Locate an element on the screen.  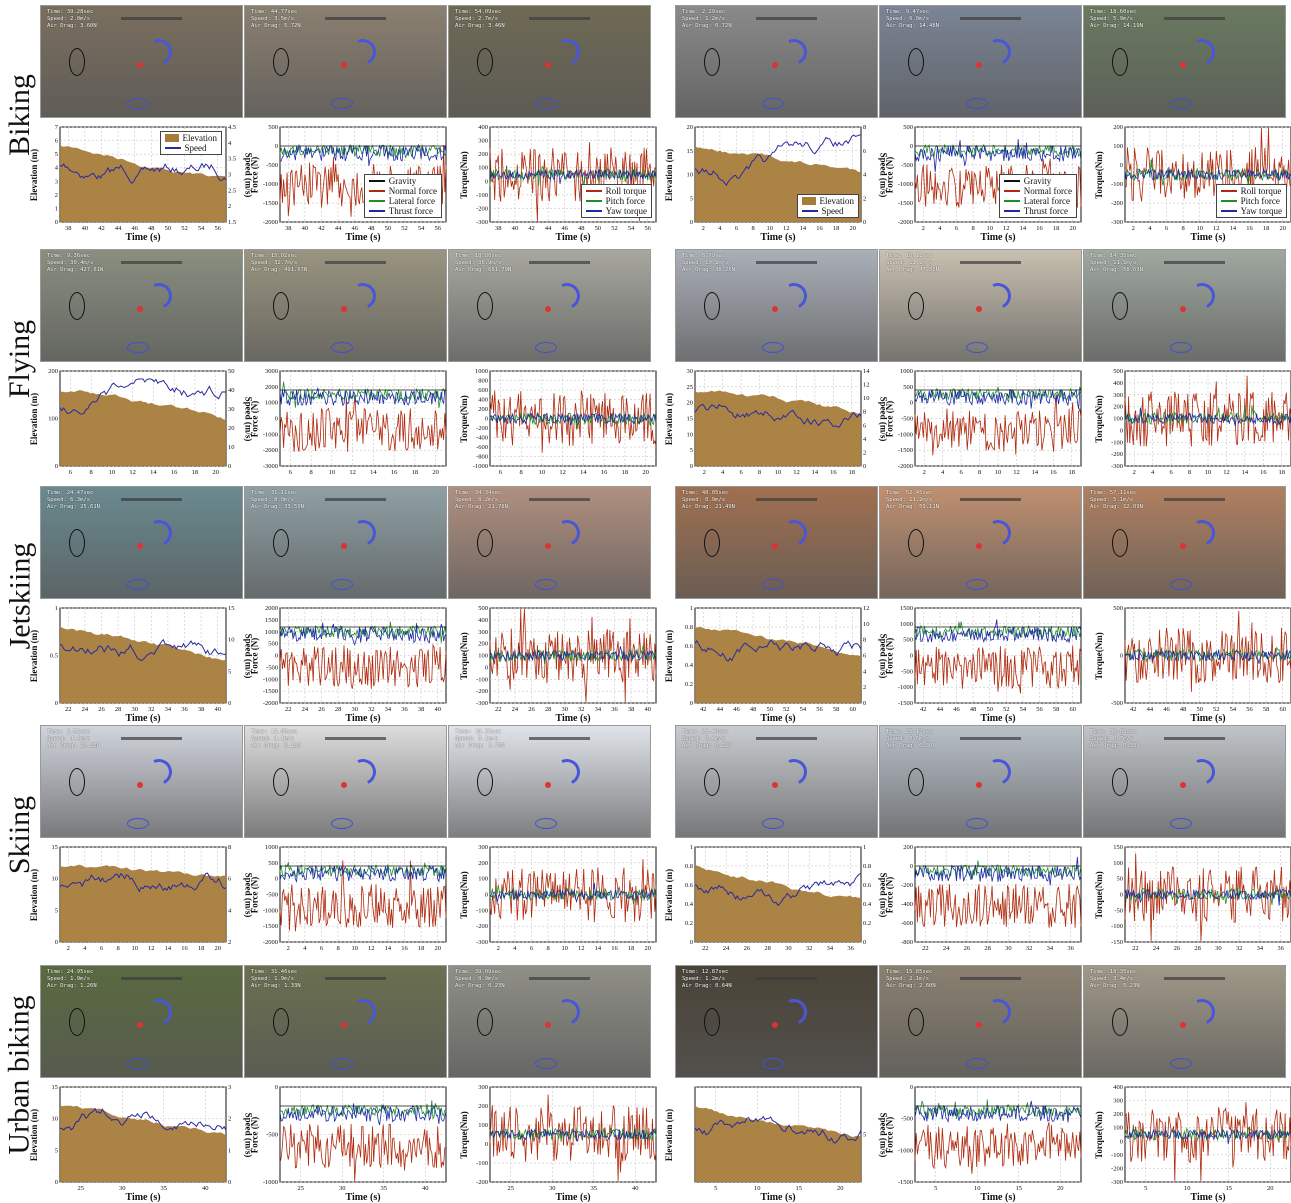
speed-line is located at coordinates (143, 650).